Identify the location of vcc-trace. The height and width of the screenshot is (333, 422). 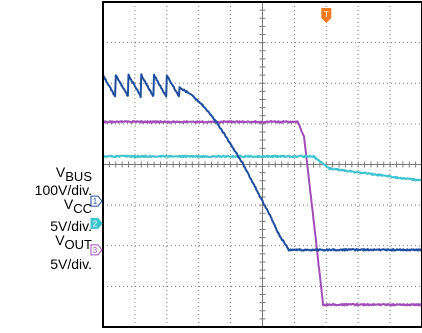
(262, 168).